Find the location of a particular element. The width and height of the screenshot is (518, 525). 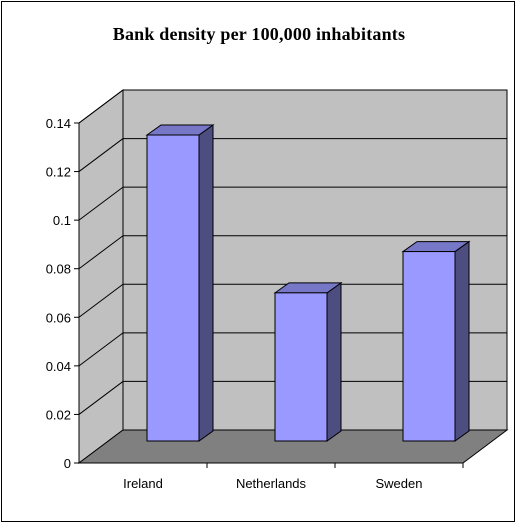

side-wall is located at coordinates (101, 276).